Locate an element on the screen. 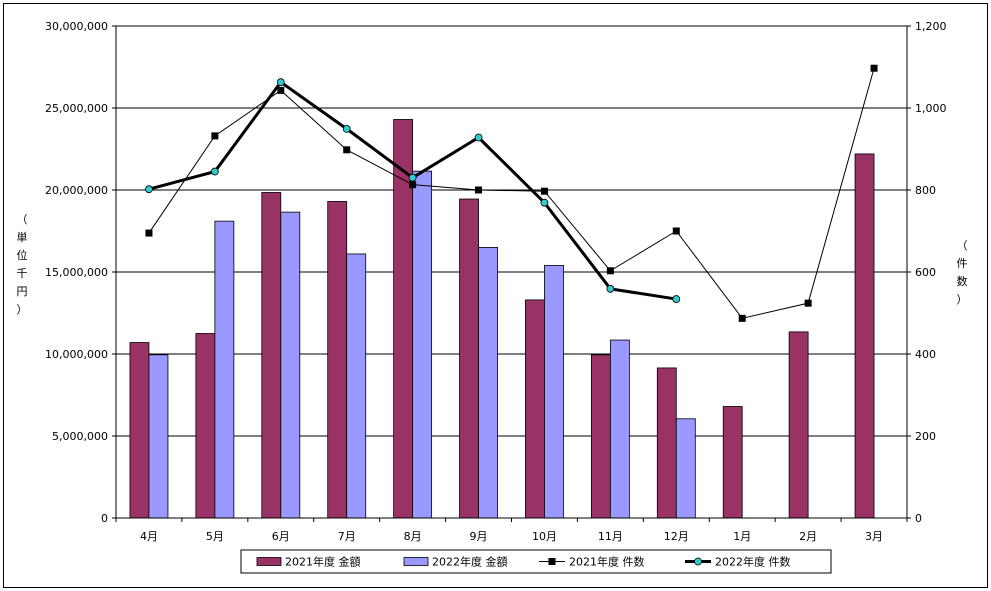  x-tick-label: 5月 is located at coordinates (215, 536).